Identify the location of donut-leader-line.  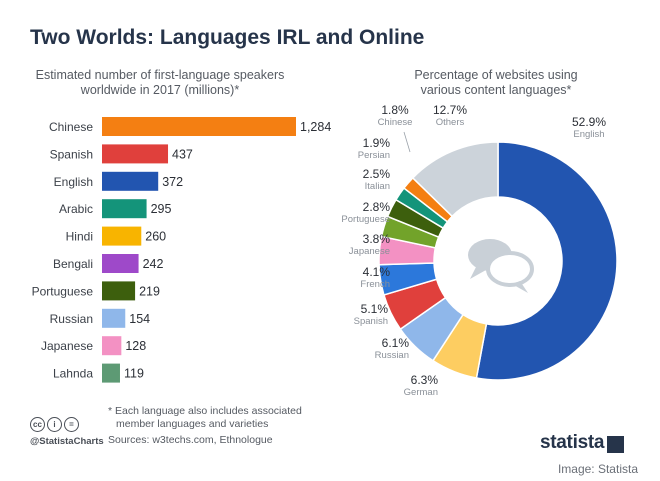
(407, 142).